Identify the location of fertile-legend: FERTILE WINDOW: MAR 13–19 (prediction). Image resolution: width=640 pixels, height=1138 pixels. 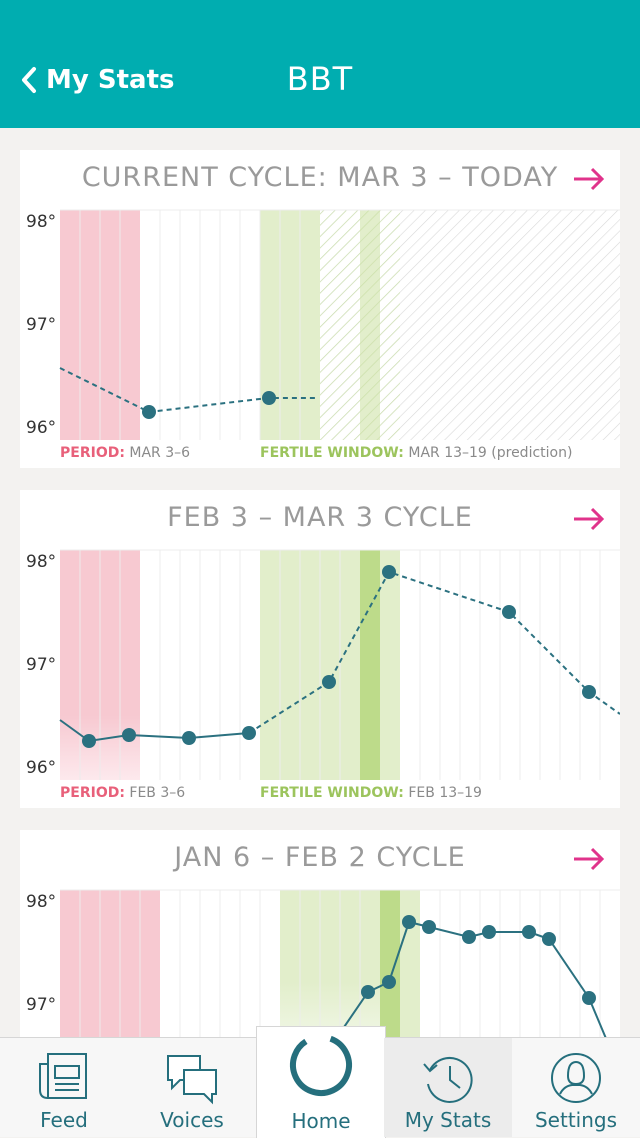
(416, 453).